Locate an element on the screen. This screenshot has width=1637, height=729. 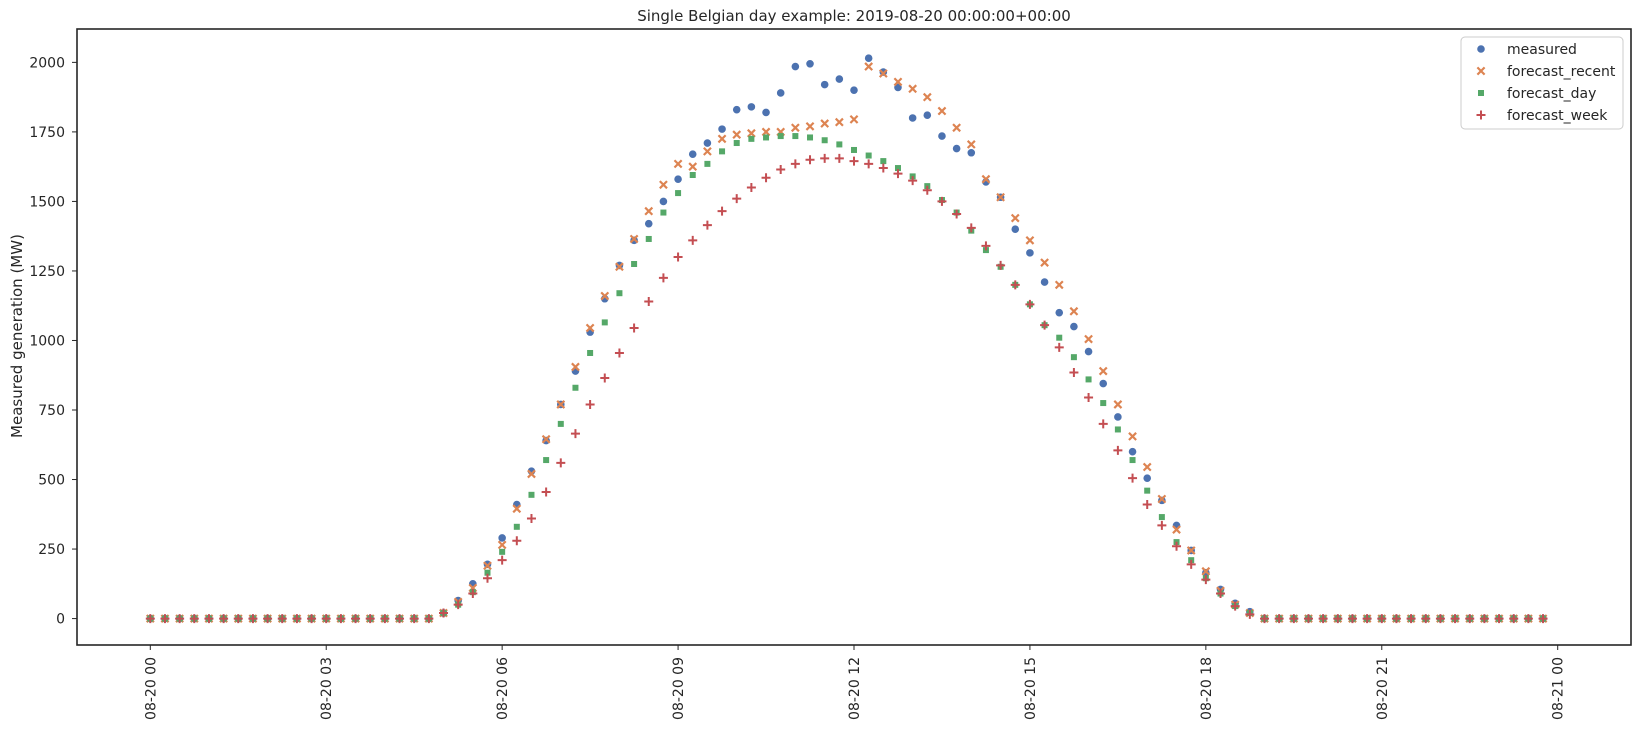
x-tick-label: 08-20 12 is located at coordinates (855, 688).